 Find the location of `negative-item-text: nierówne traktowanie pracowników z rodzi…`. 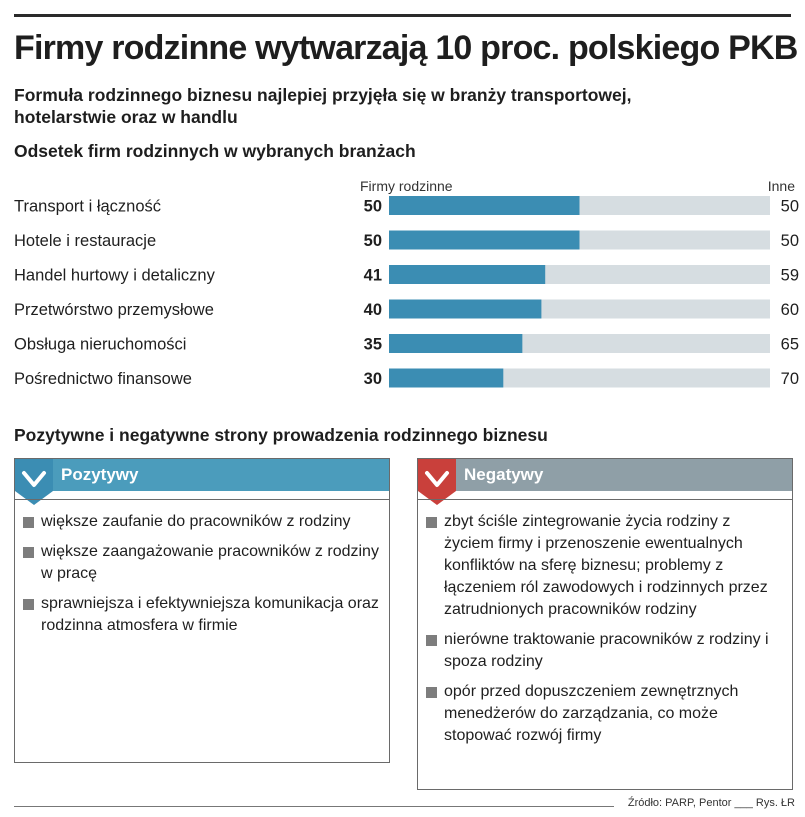

negative-item-text: nierówne traktowanie pracowników z rodzi… is located at coordinates (606, 650).